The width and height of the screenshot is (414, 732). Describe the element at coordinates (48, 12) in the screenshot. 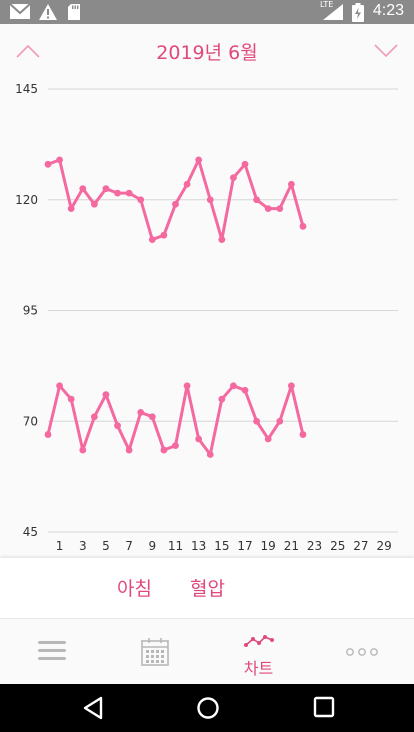

I see `warning-icon` at that location.